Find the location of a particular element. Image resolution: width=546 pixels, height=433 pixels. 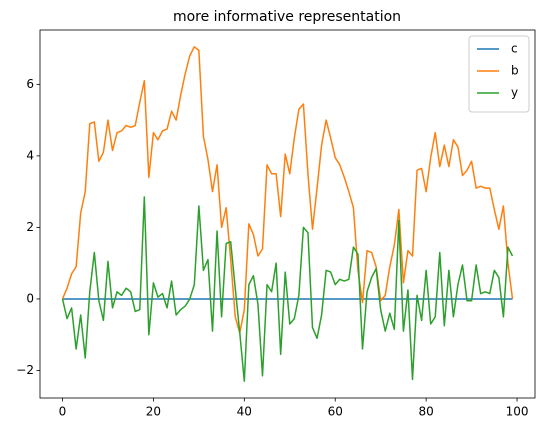

x-tick-label: 0 is located at coordinates (63, 412).